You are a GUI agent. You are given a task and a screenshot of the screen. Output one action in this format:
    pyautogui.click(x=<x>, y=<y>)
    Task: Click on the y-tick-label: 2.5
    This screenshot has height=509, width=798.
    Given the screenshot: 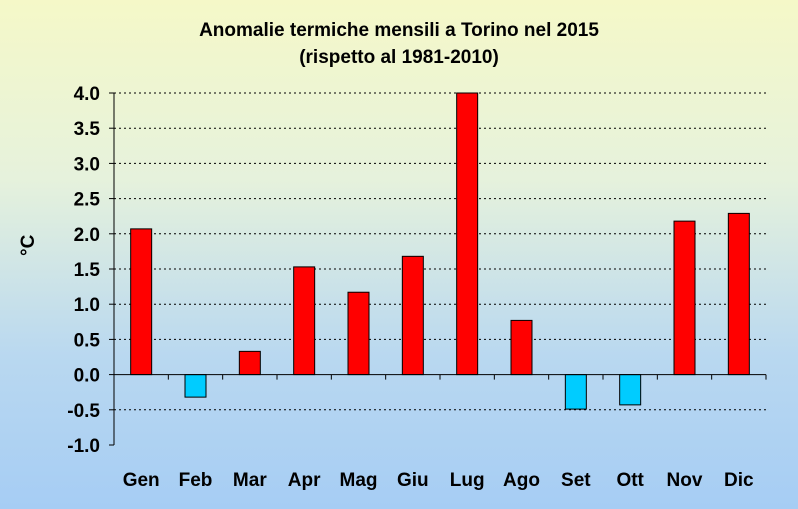 What is the action you would take?
    pyautogui.click(x=87, y=200)
    